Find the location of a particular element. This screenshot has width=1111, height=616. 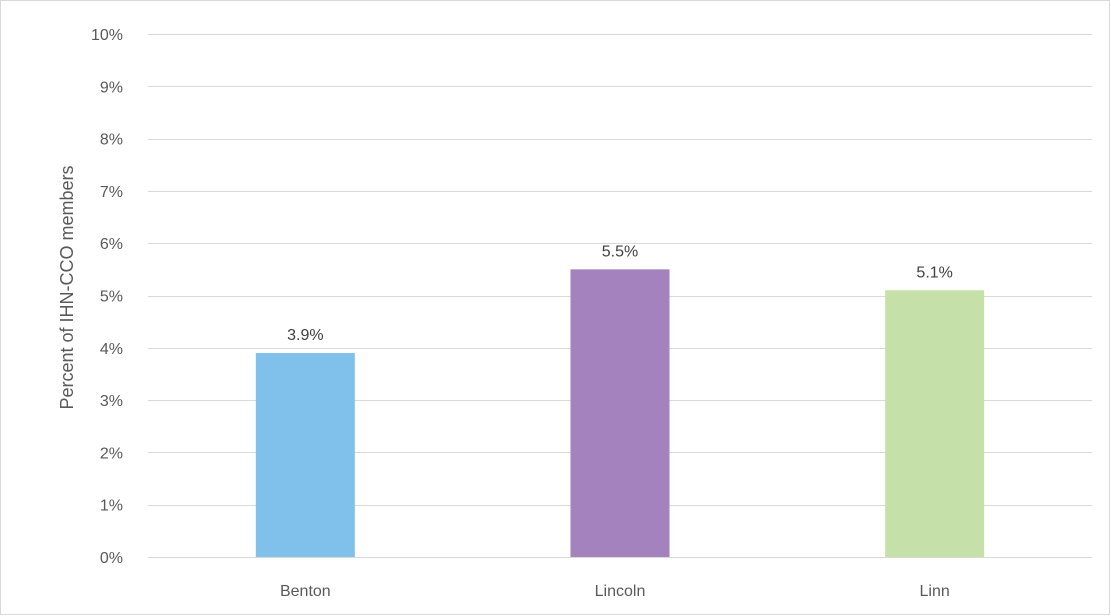

y-tick-label: 0% is located at coordinates (111, 558).